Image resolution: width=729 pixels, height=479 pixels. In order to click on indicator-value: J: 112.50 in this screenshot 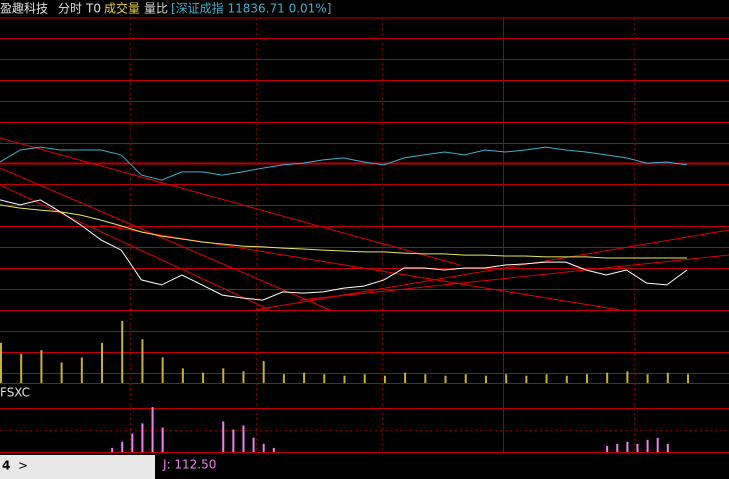, I will do `click(189, 465)`.